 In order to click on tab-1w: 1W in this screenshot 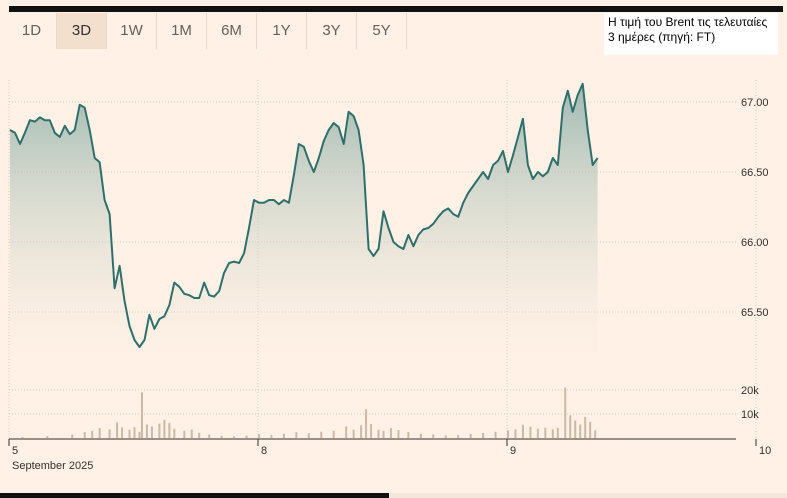, I will do `click(132, 31)`.